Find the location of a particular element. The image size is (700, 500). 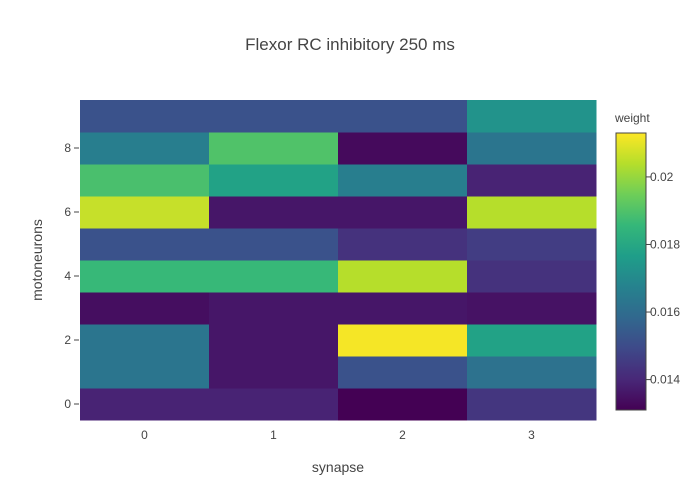

colorbar-tick-label: 0.018 is located at coordinates (665, 244).